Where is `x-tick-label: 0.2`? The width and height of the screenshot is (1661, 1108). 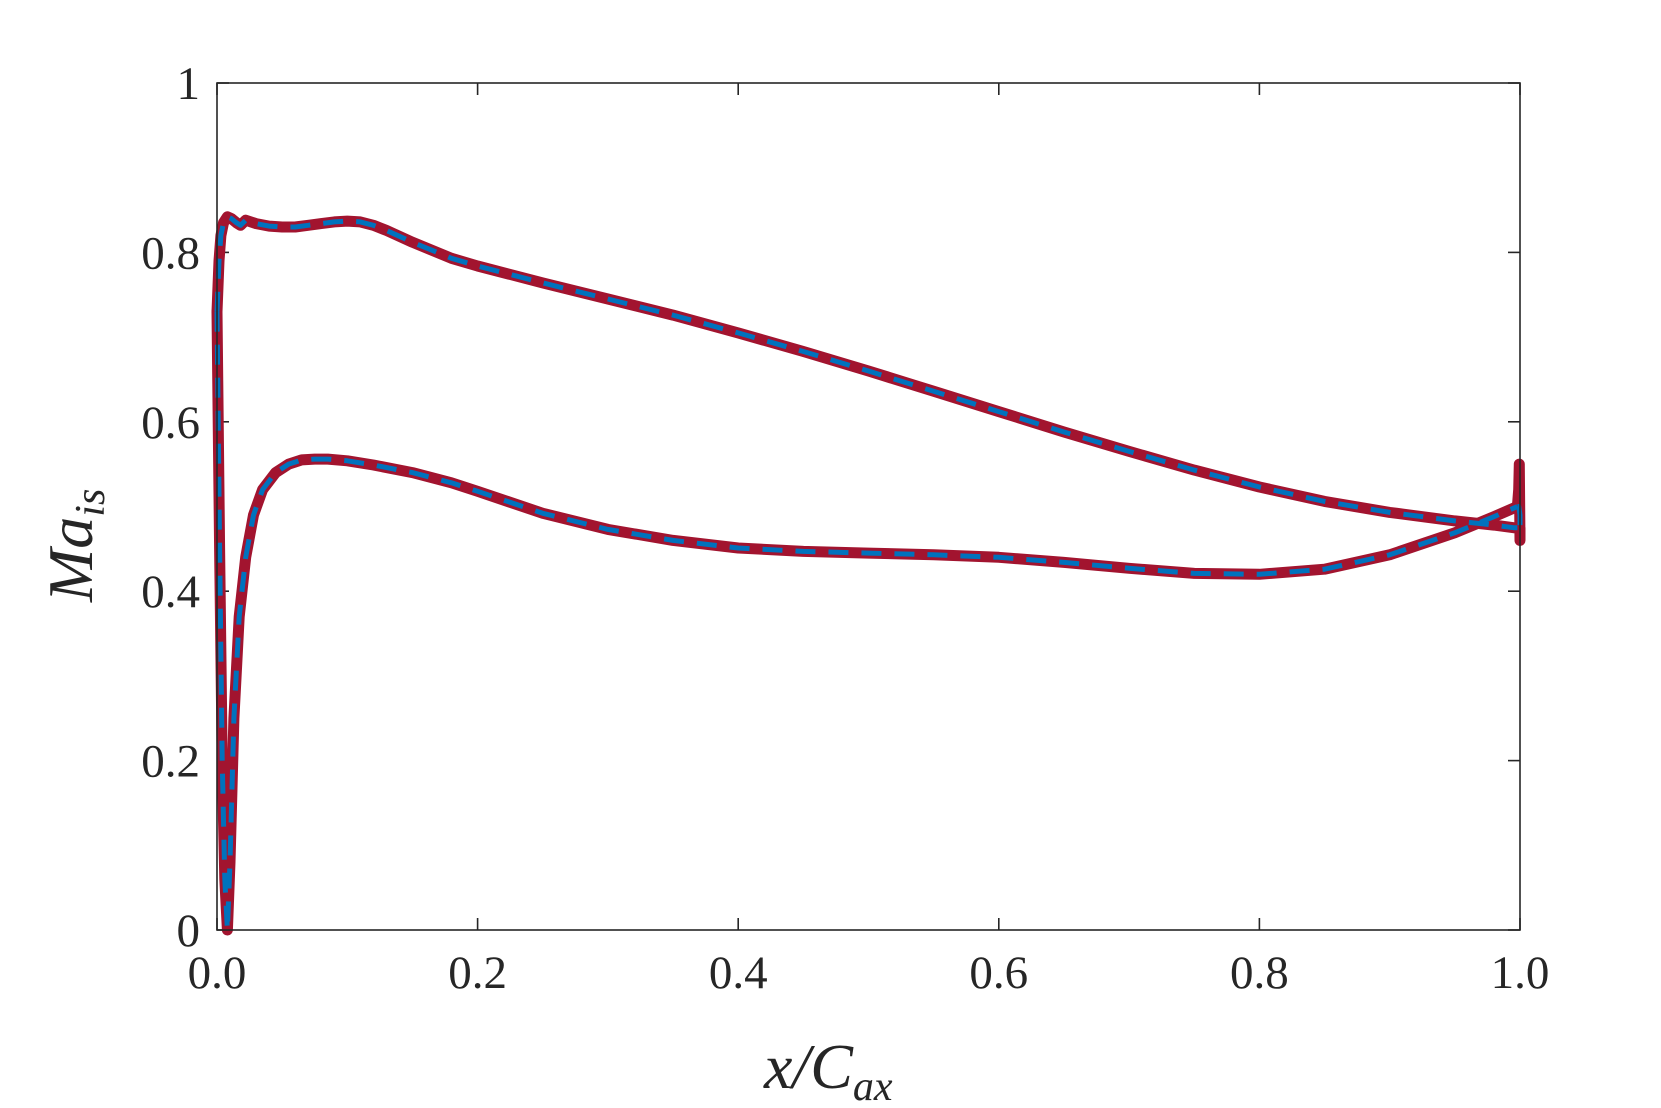
x-tick-label: 0.2 is located at coordinates (477, 973).